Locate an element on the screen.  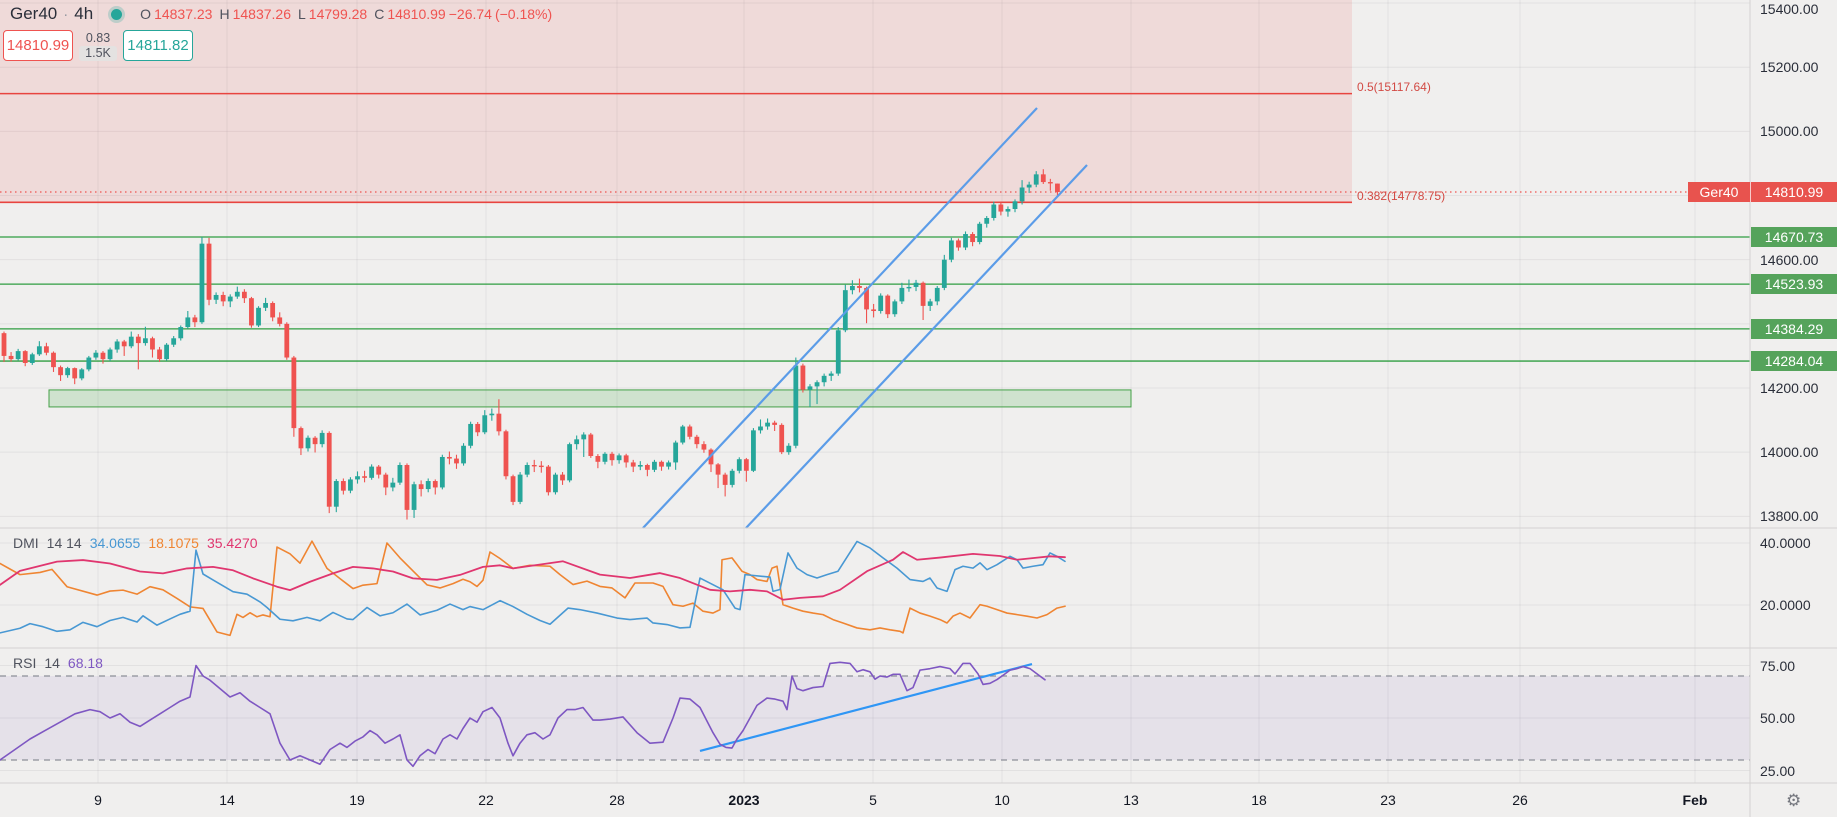
time-tick: Feb is located at coordinates (1695, 800).